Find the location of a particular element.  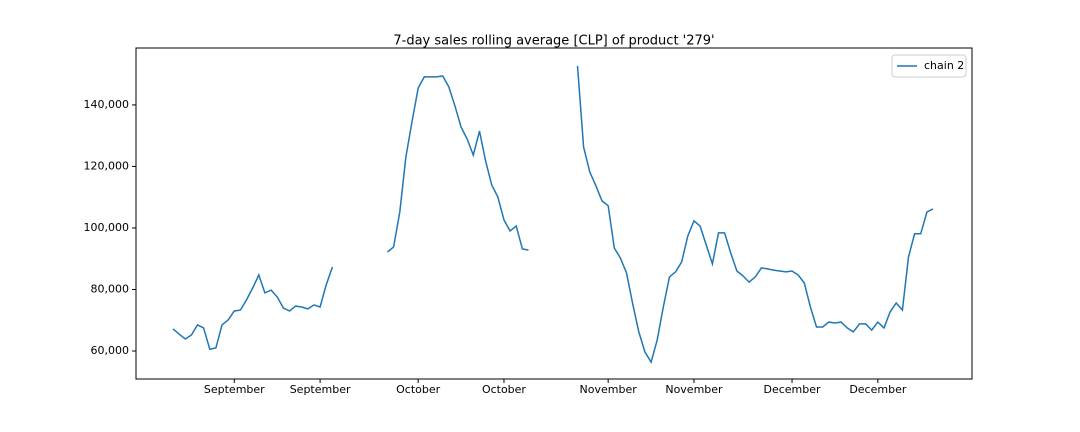

legend-label: chain 2 is located at coordinates (944, 65).